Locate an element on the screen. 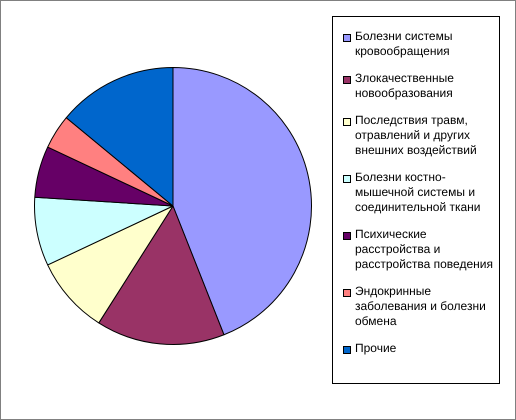  legend-label: Злокачественные новообразования is located at coordinates (405, 86).